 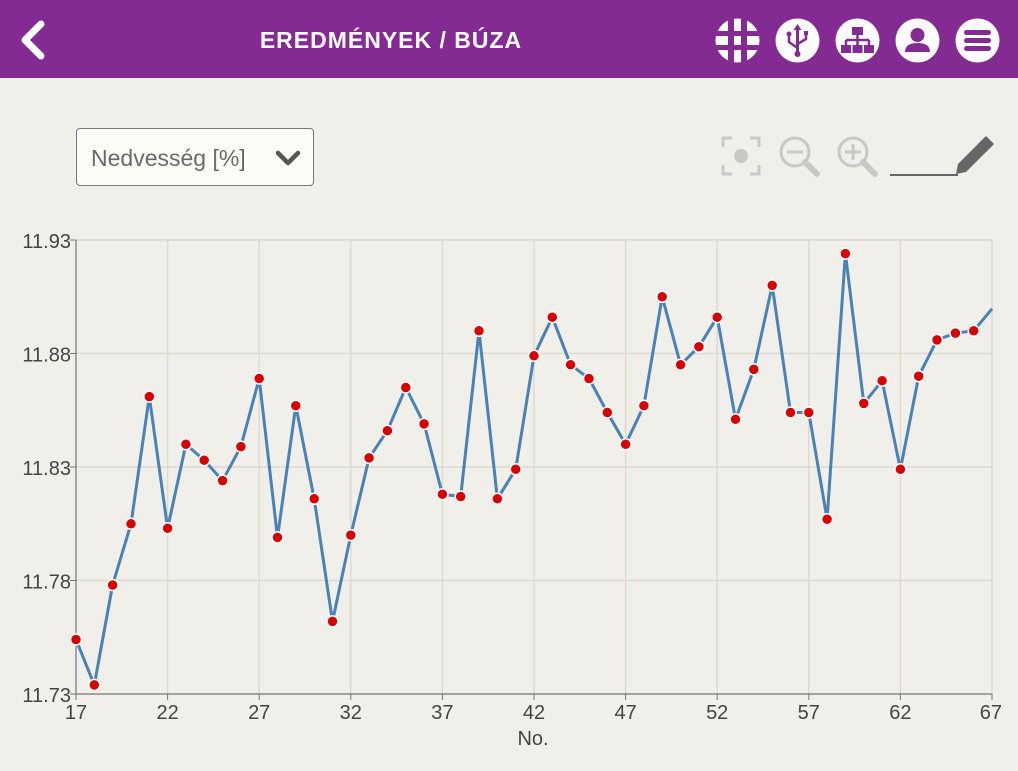 What do you see at coordinates (168, 158) in the screenshot?
I see `measurement-select-value: Nedvesség [%]` at bounding box center [168, 158].